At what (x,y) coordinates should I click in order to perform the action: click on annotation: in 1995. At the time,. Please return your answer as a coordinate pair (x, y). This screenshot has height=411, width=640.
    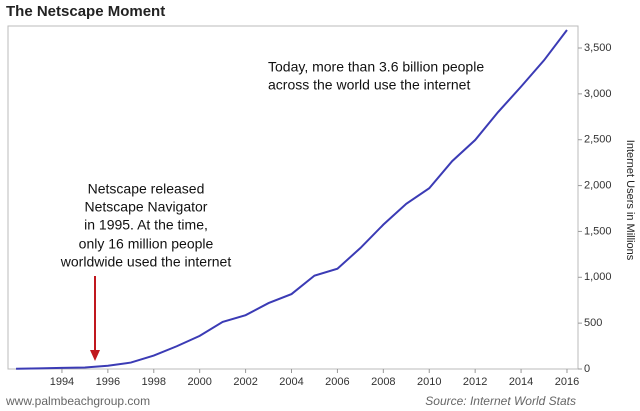
    Looking at the image, I should click on (146, 225).